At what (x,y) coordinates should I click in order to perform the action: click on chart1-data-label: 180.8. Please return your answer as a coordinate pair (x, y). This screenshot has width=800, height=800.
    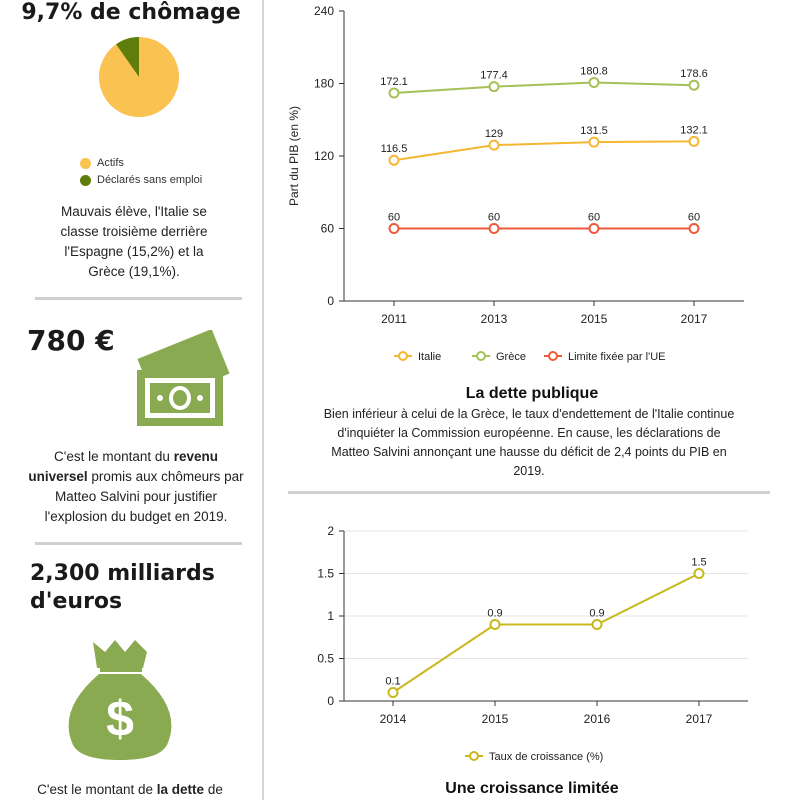
    Looking at the image, I should click on (594, 72).